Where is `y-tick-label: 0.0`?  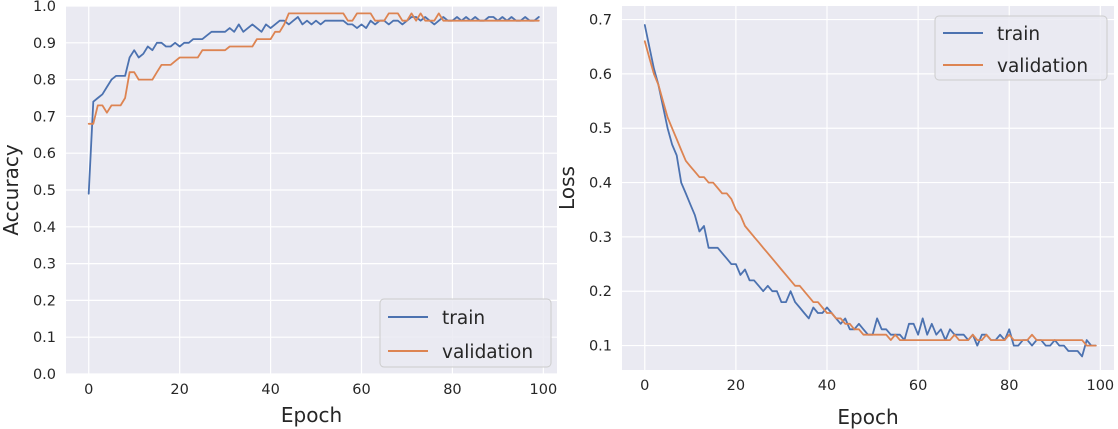
y-tick-label: 0.0 is located at coordinates (44, 375).